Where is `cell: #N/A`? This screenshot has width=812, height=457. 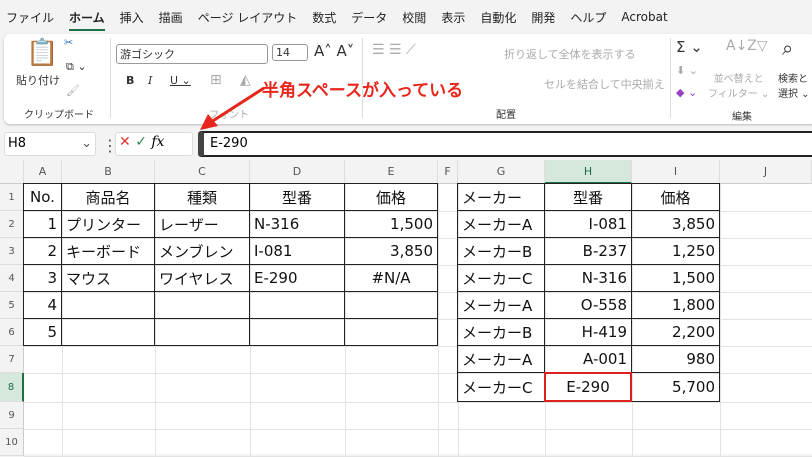
cell: #N/A is located at coordinates (391, 278).